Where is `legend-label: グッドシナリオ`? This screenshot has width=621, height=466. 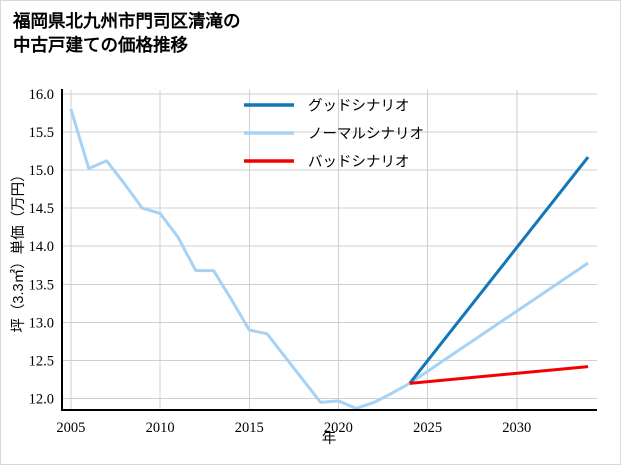 legend-label: グッドシナリオ is located at coordinates (359, 106).